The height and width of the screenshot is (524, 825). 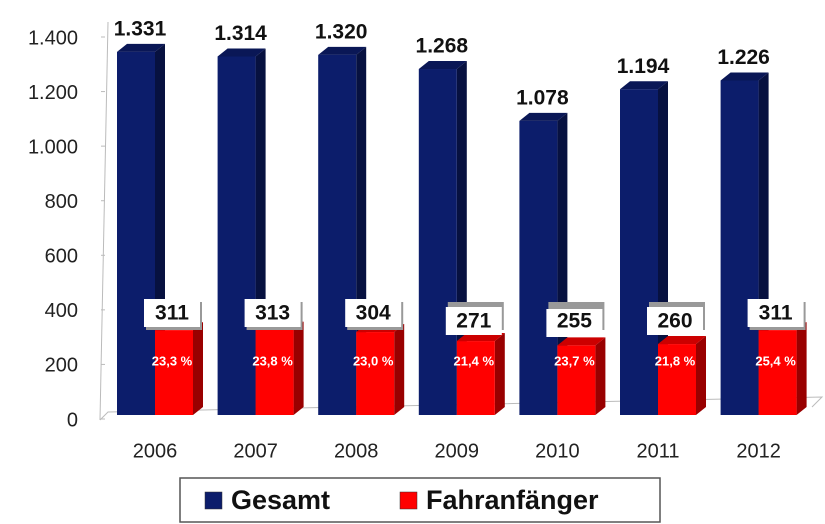 I want to click on x-tick-label: 2008, so click(x=356, y=451).